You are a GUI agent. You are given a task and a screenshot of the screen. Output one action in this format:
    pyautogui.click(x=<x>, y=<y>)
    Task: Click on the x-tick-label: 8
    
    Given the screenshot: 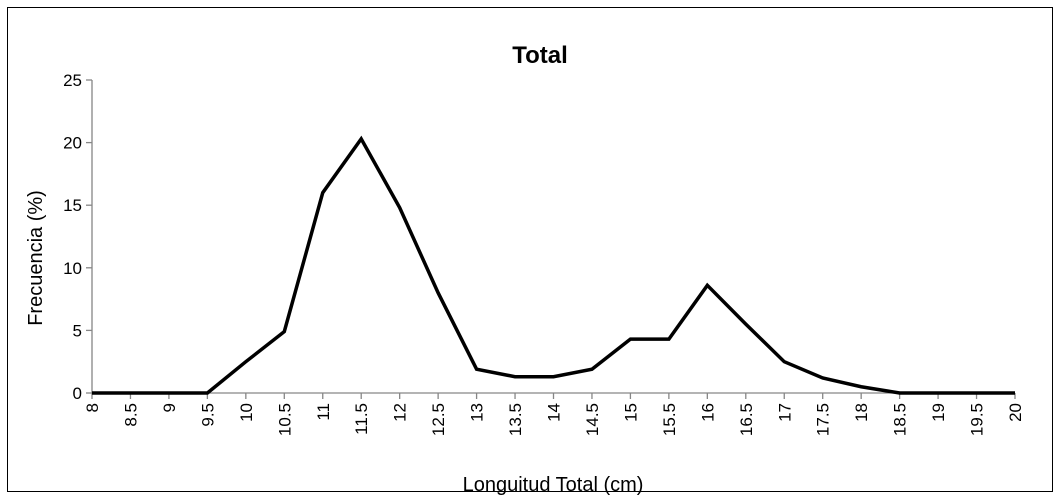 What is the action you would take?
    pyautogui.click(x=92, y=407)
    